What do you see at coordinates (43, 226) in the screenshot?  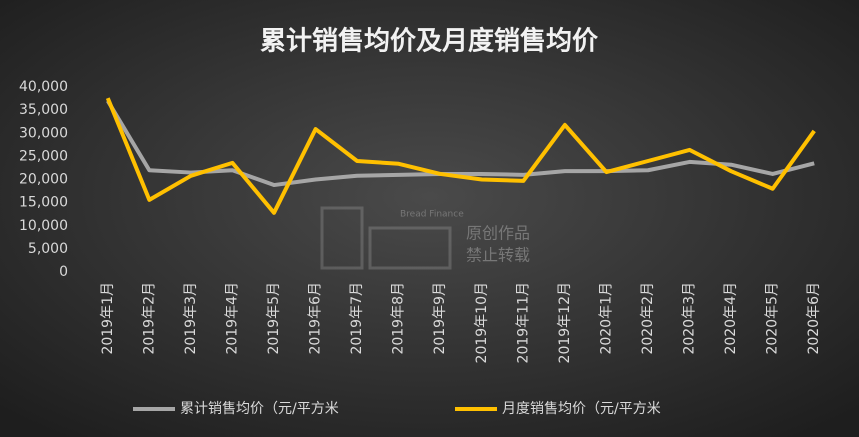 I see `y-tick-label: 10,000` at bounding box center [43, 226].